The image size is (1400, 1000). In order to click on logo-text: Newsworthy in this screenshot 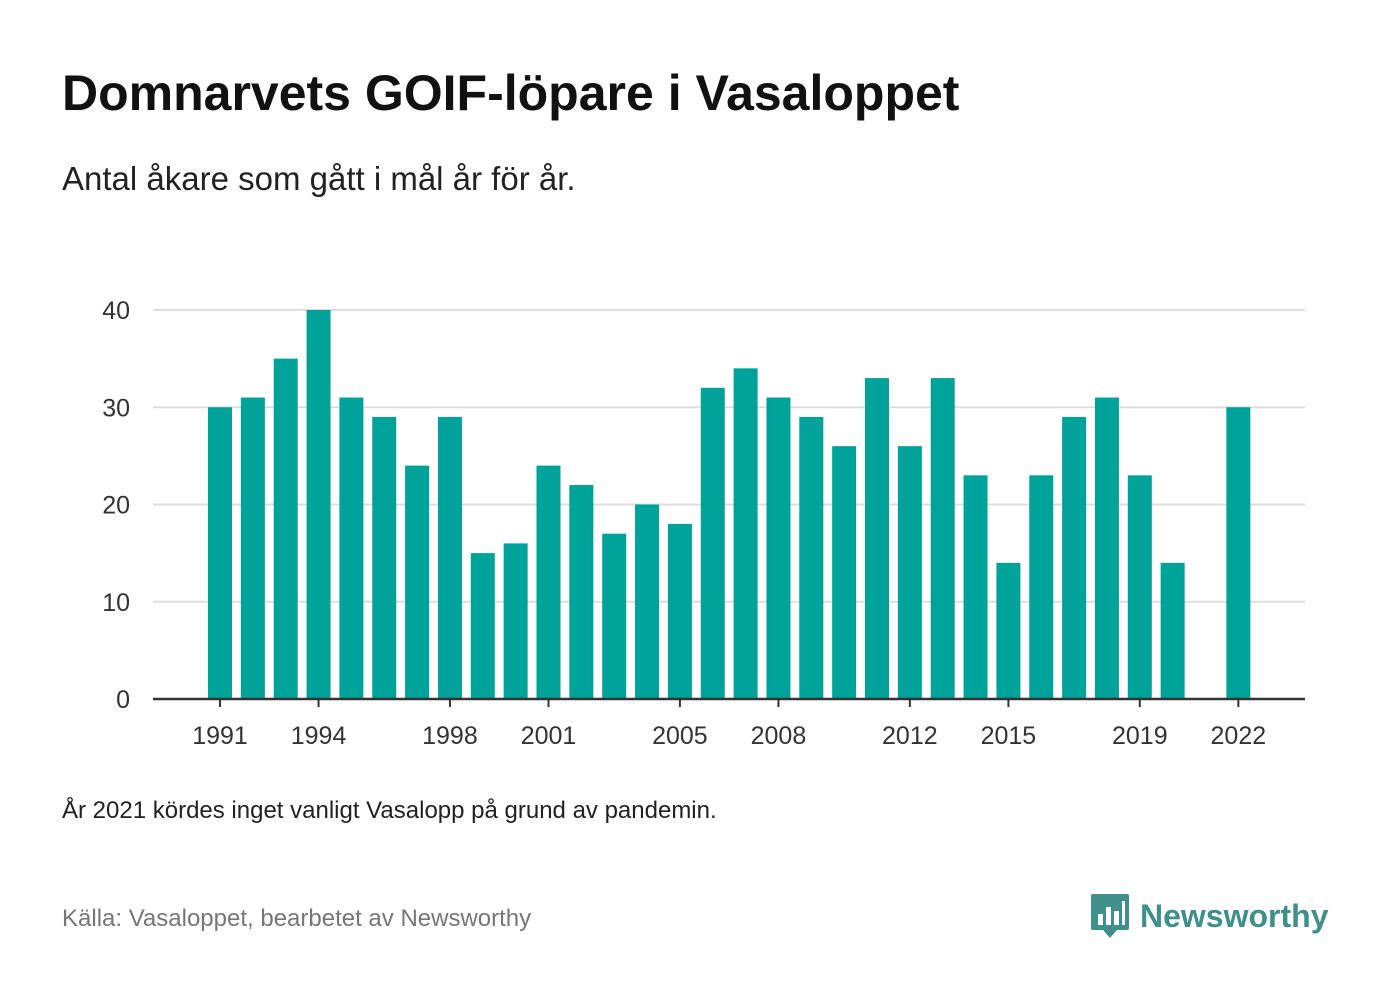, I will do `click(1234, 915)`.